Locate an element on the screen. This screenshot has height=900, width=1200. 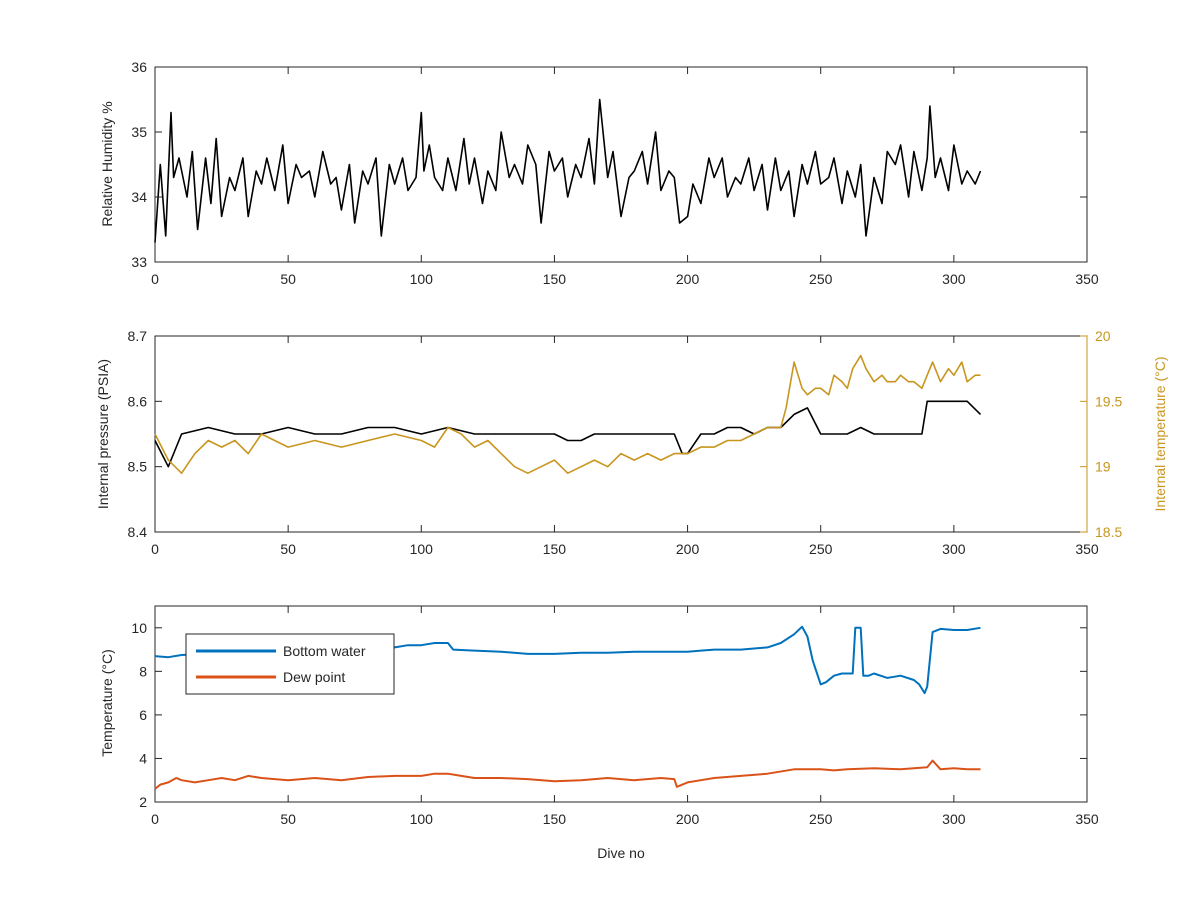
right-y-tick-label: 19 is located at coordinates (1103, 467).